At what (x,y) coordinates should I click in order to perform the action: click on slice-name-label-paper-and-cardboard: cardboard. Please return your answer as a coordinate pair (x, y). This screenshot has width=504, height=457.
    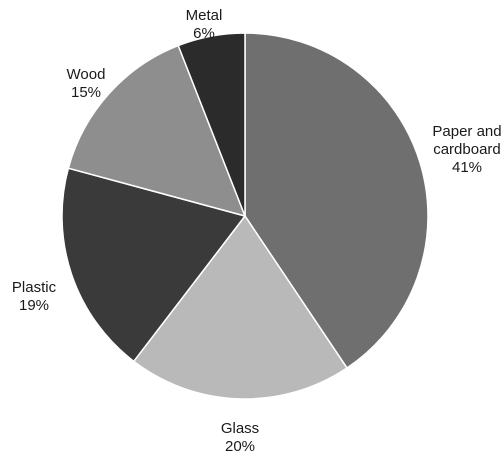
    Looking at the image, I should click on (467, 149).